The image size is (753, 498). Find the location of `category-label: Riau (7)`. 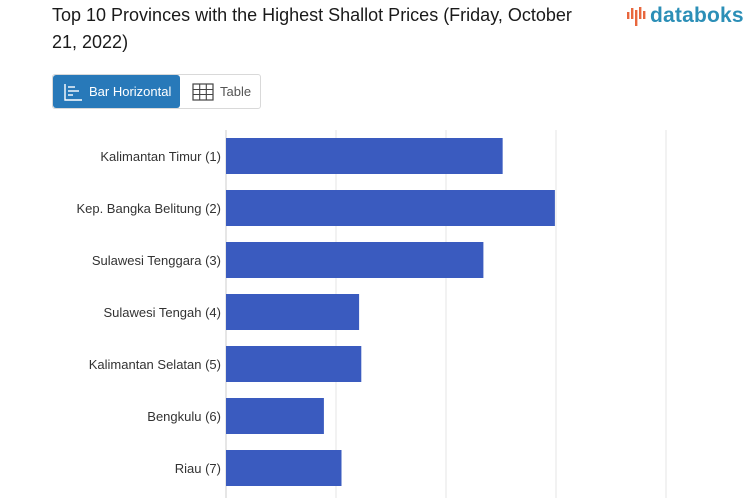

category-label: Riau (7) is located at coordinates (198, 468).